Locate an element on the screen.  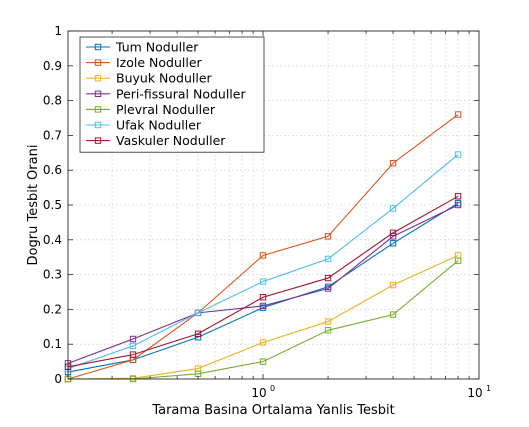
legend-item: Tum Noduller is located at coordinates (142, 47).